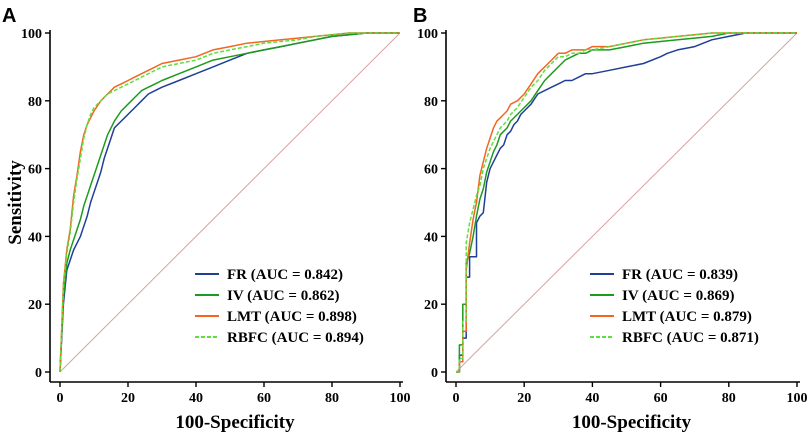  Describe the element at coordinates (15, 202) in the screenshot. I see `y-axis-title: Sensitivity` at that location.